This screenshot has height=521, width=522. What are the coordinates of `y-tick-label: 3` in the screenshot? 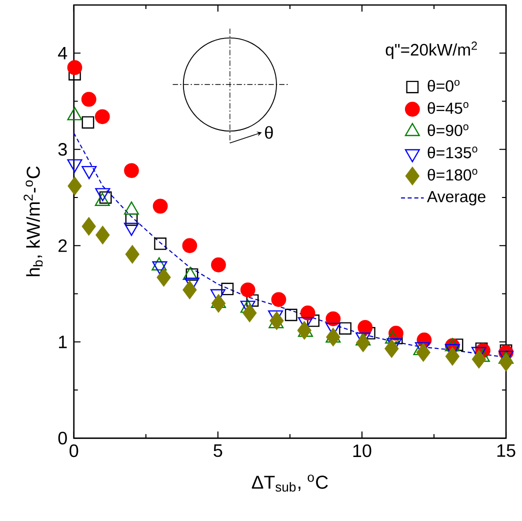 It's located at (62, 149).